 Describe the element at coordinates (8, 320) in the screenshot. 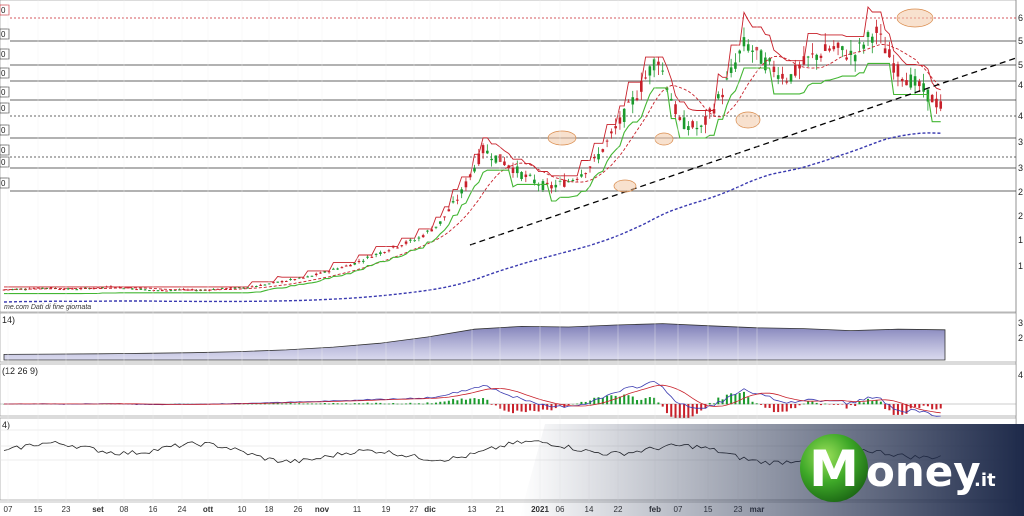

I see `indicator-1-label: 14)` at that location.